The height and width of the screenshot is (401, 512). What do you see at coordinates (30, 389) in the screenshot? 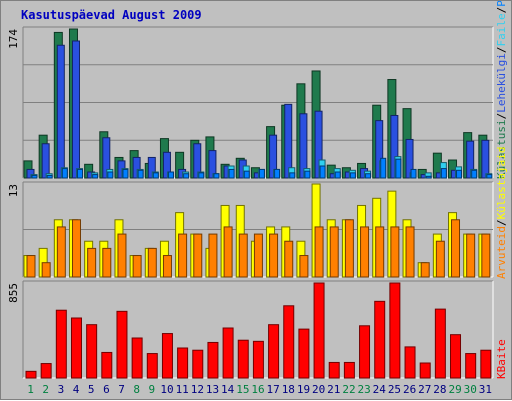
I see `day-label-1: 1` at bounding box center [30, 389].